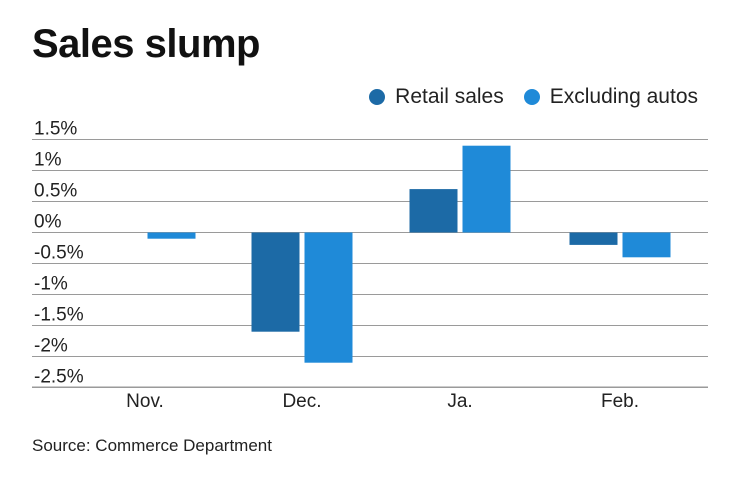  I want to click on source-note: Source: Commerce Department, so click(152, 445).